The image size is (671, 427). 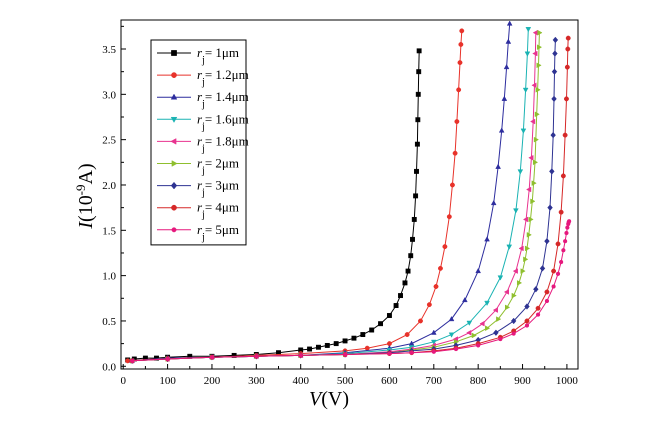 What do you see at coordinates (123, 381) in the screenshot?
I see `x-tick-label: 0` at bounding box center [123, 381].